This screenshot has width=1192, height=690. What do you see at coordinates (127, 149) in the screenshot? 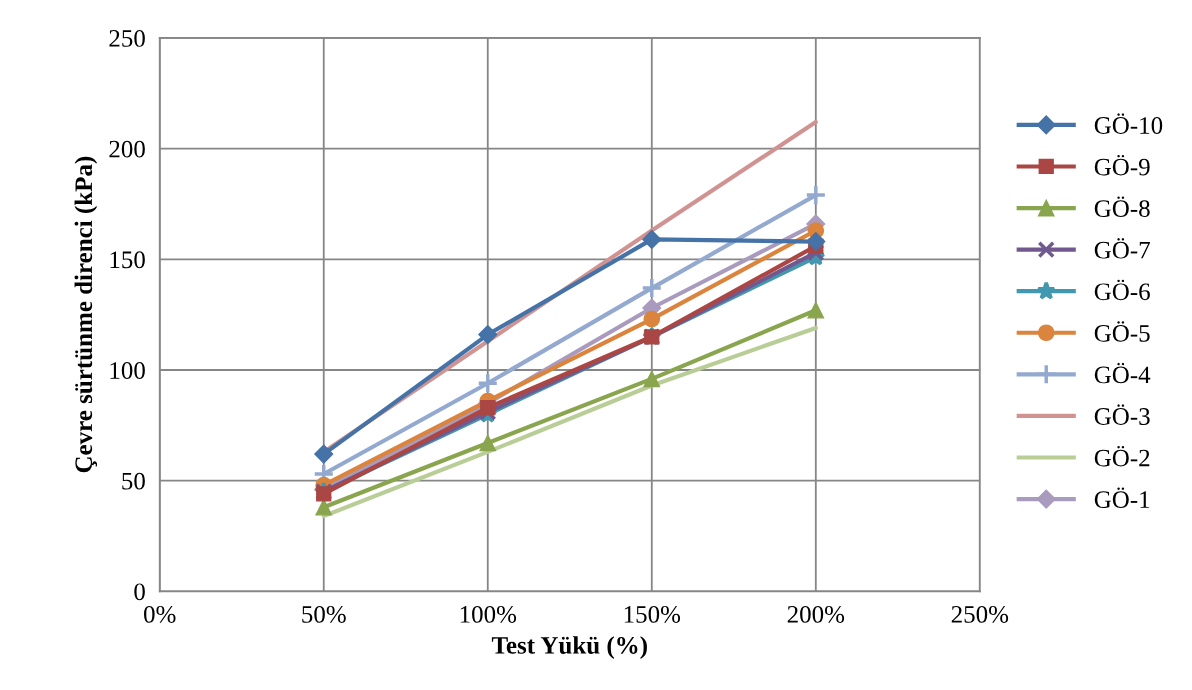
I see `y-tick-label: 200` at bounding box center [127, 149].